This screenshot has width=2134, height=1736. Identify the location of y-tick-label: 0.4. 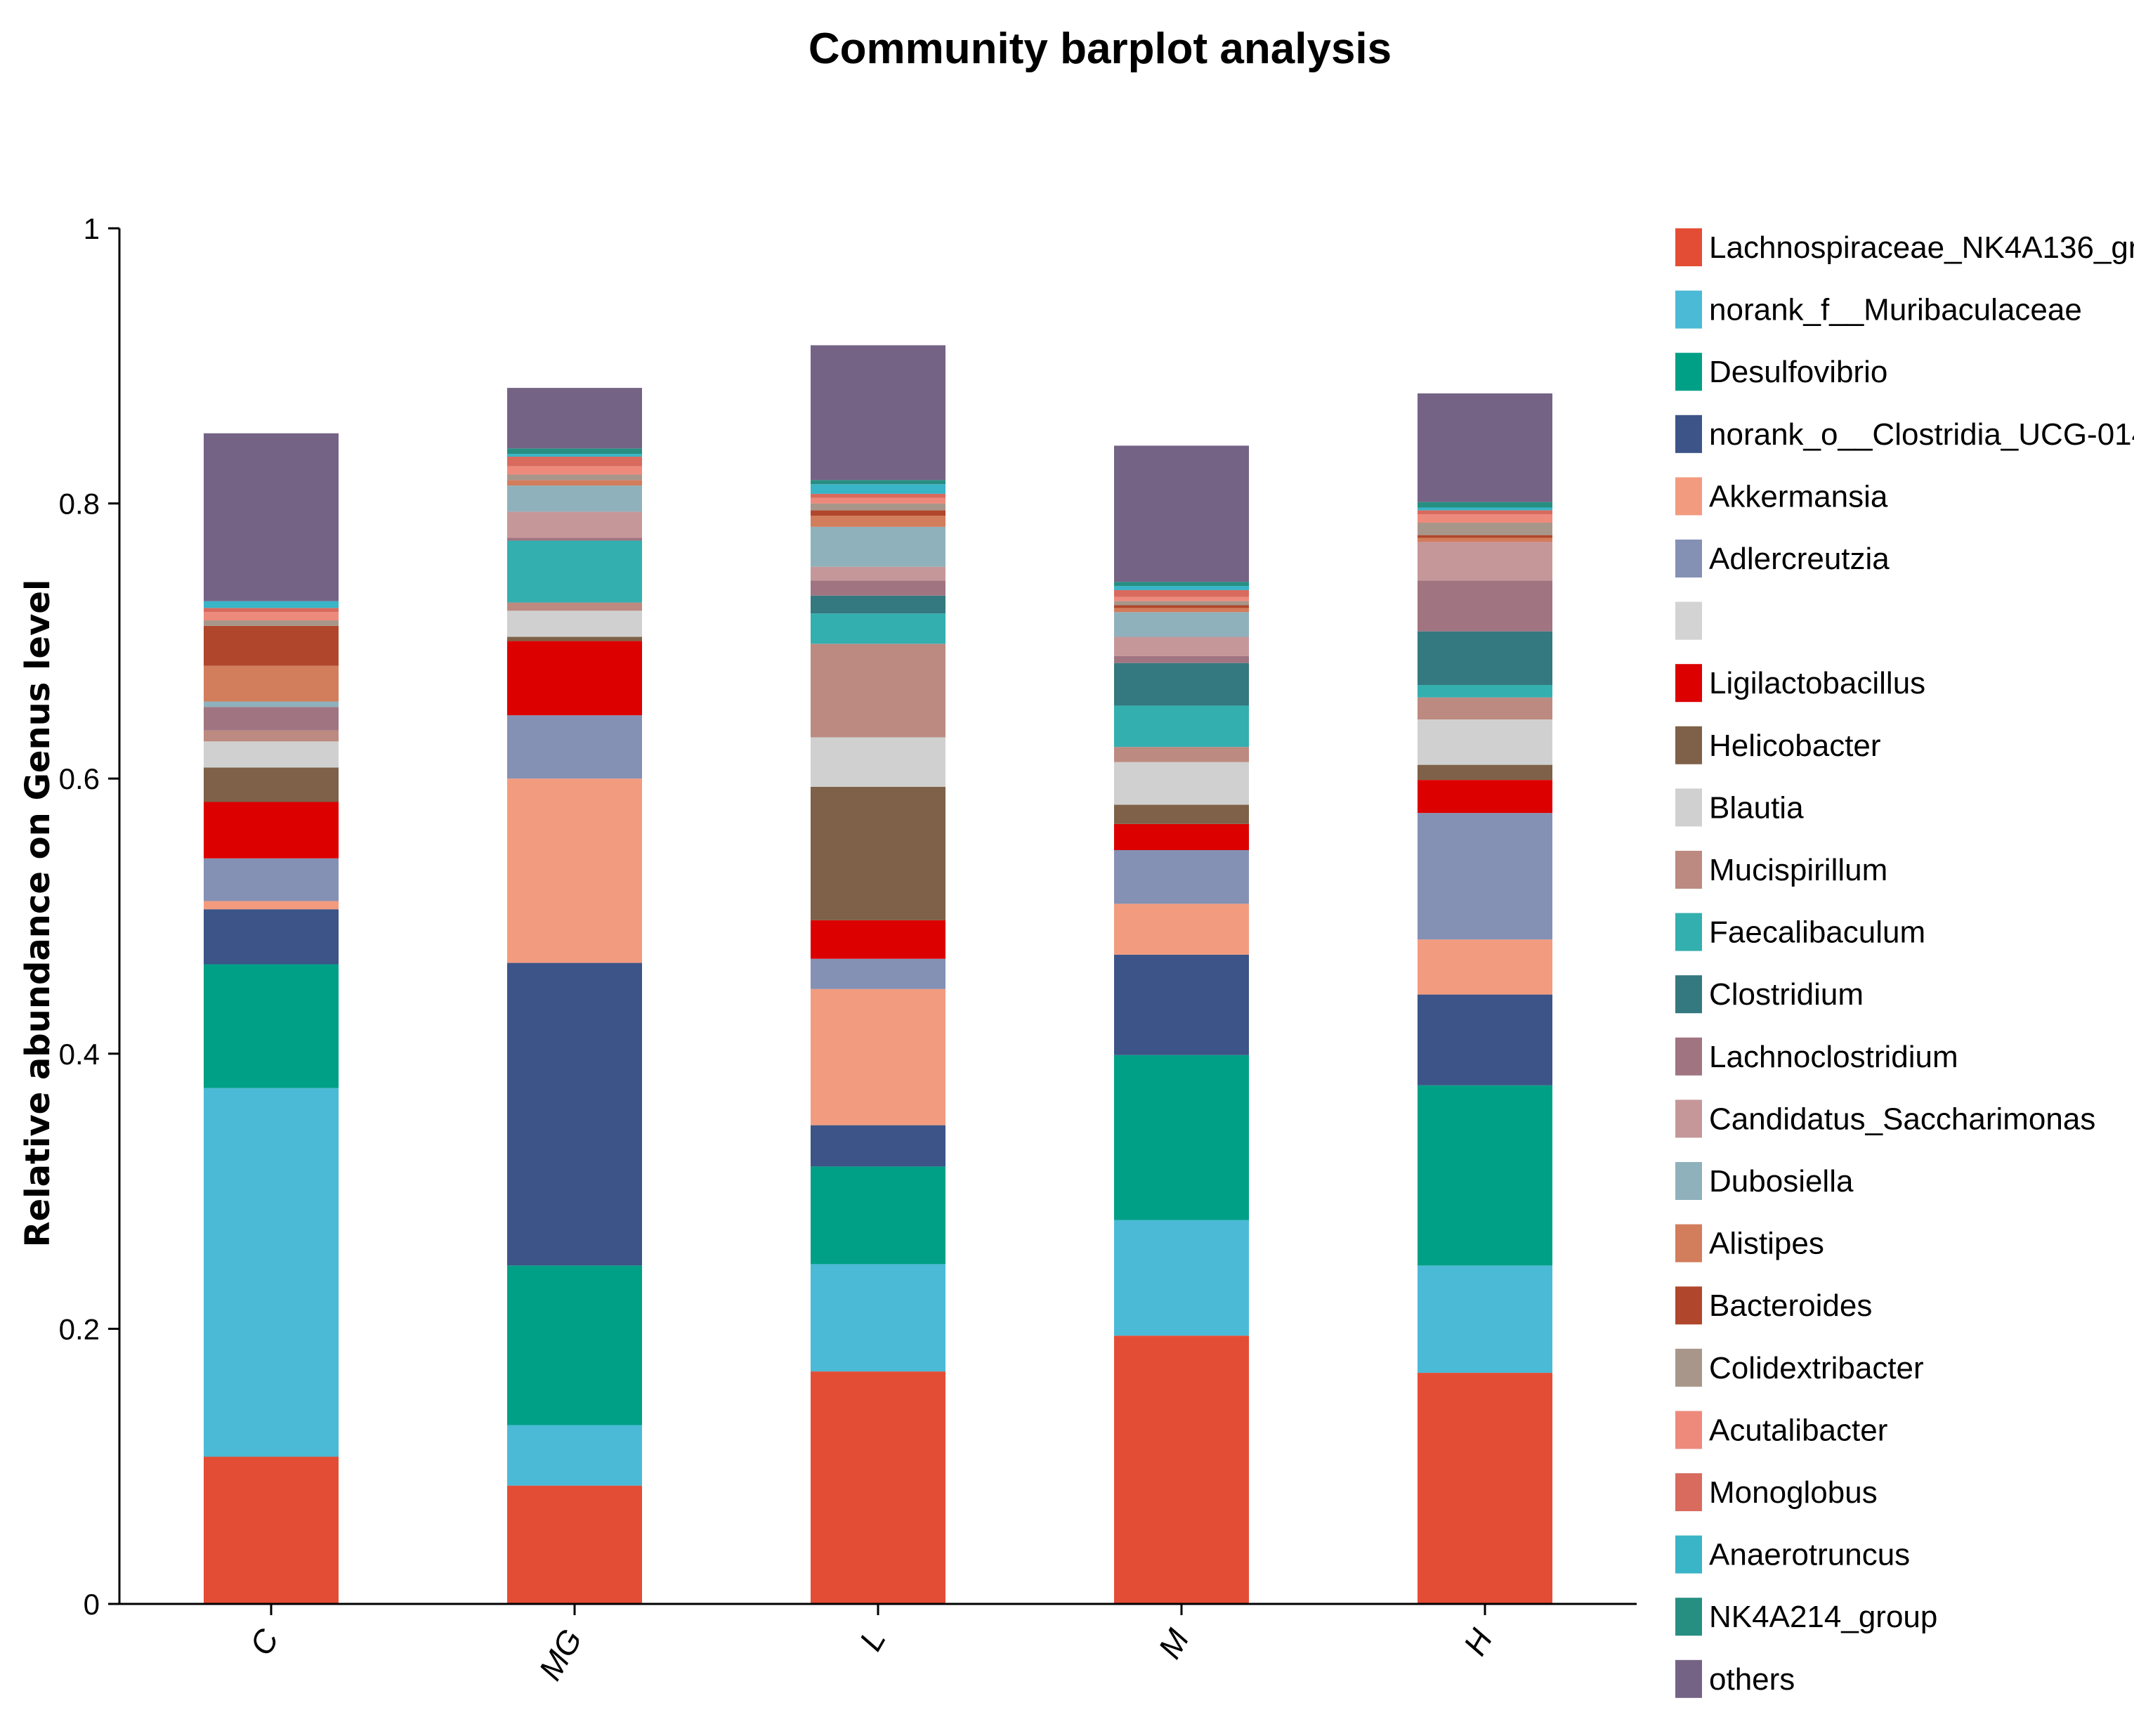
(79, 1054).